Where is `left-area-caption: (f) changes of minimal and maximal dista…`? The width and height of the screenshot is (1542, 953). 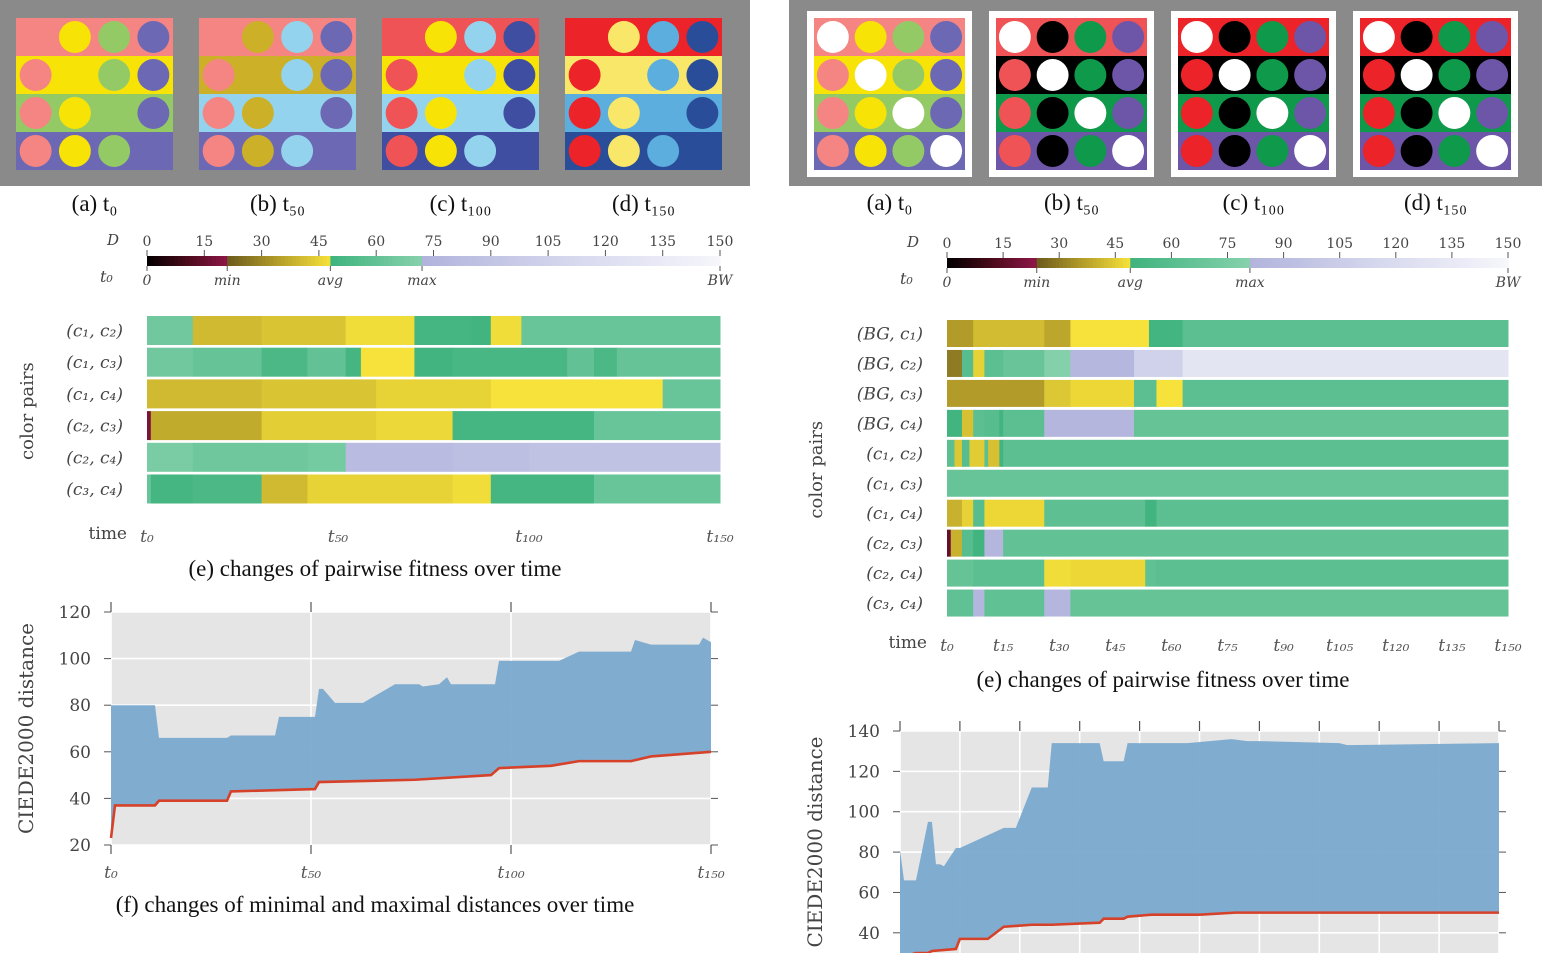
left-area-caption: (f) changes of minimal and maximal dista… is located at coordinates (375, 904).